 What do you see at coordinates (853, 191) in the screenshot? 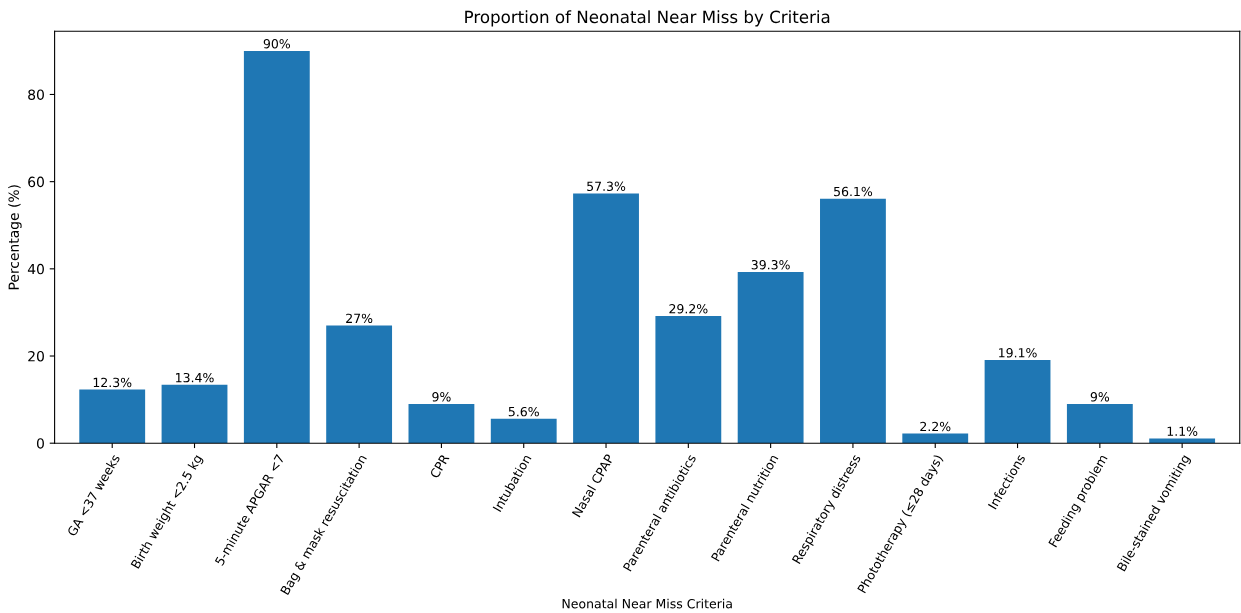
I see `data-label: 56.1%` at bounding box center [853, 191].